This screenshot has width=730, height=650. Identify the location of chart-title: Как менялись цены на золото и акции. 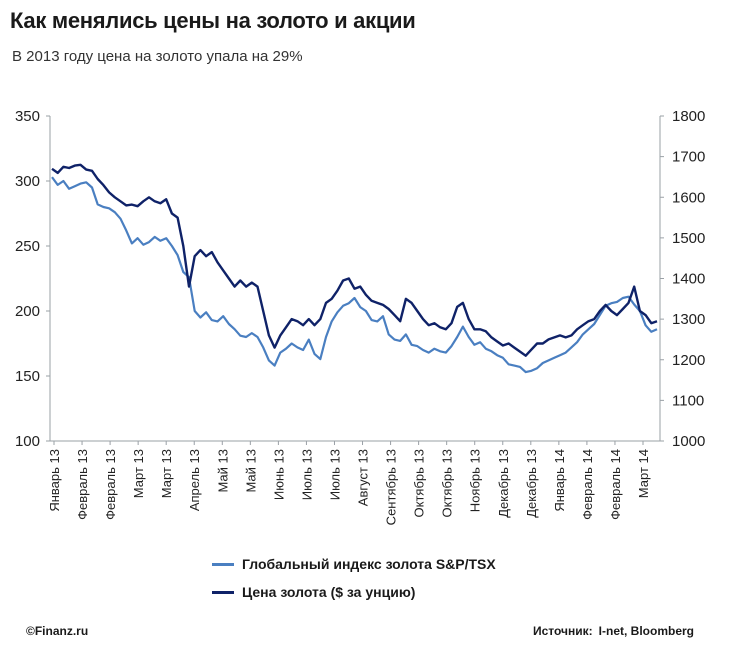
(213, 20).